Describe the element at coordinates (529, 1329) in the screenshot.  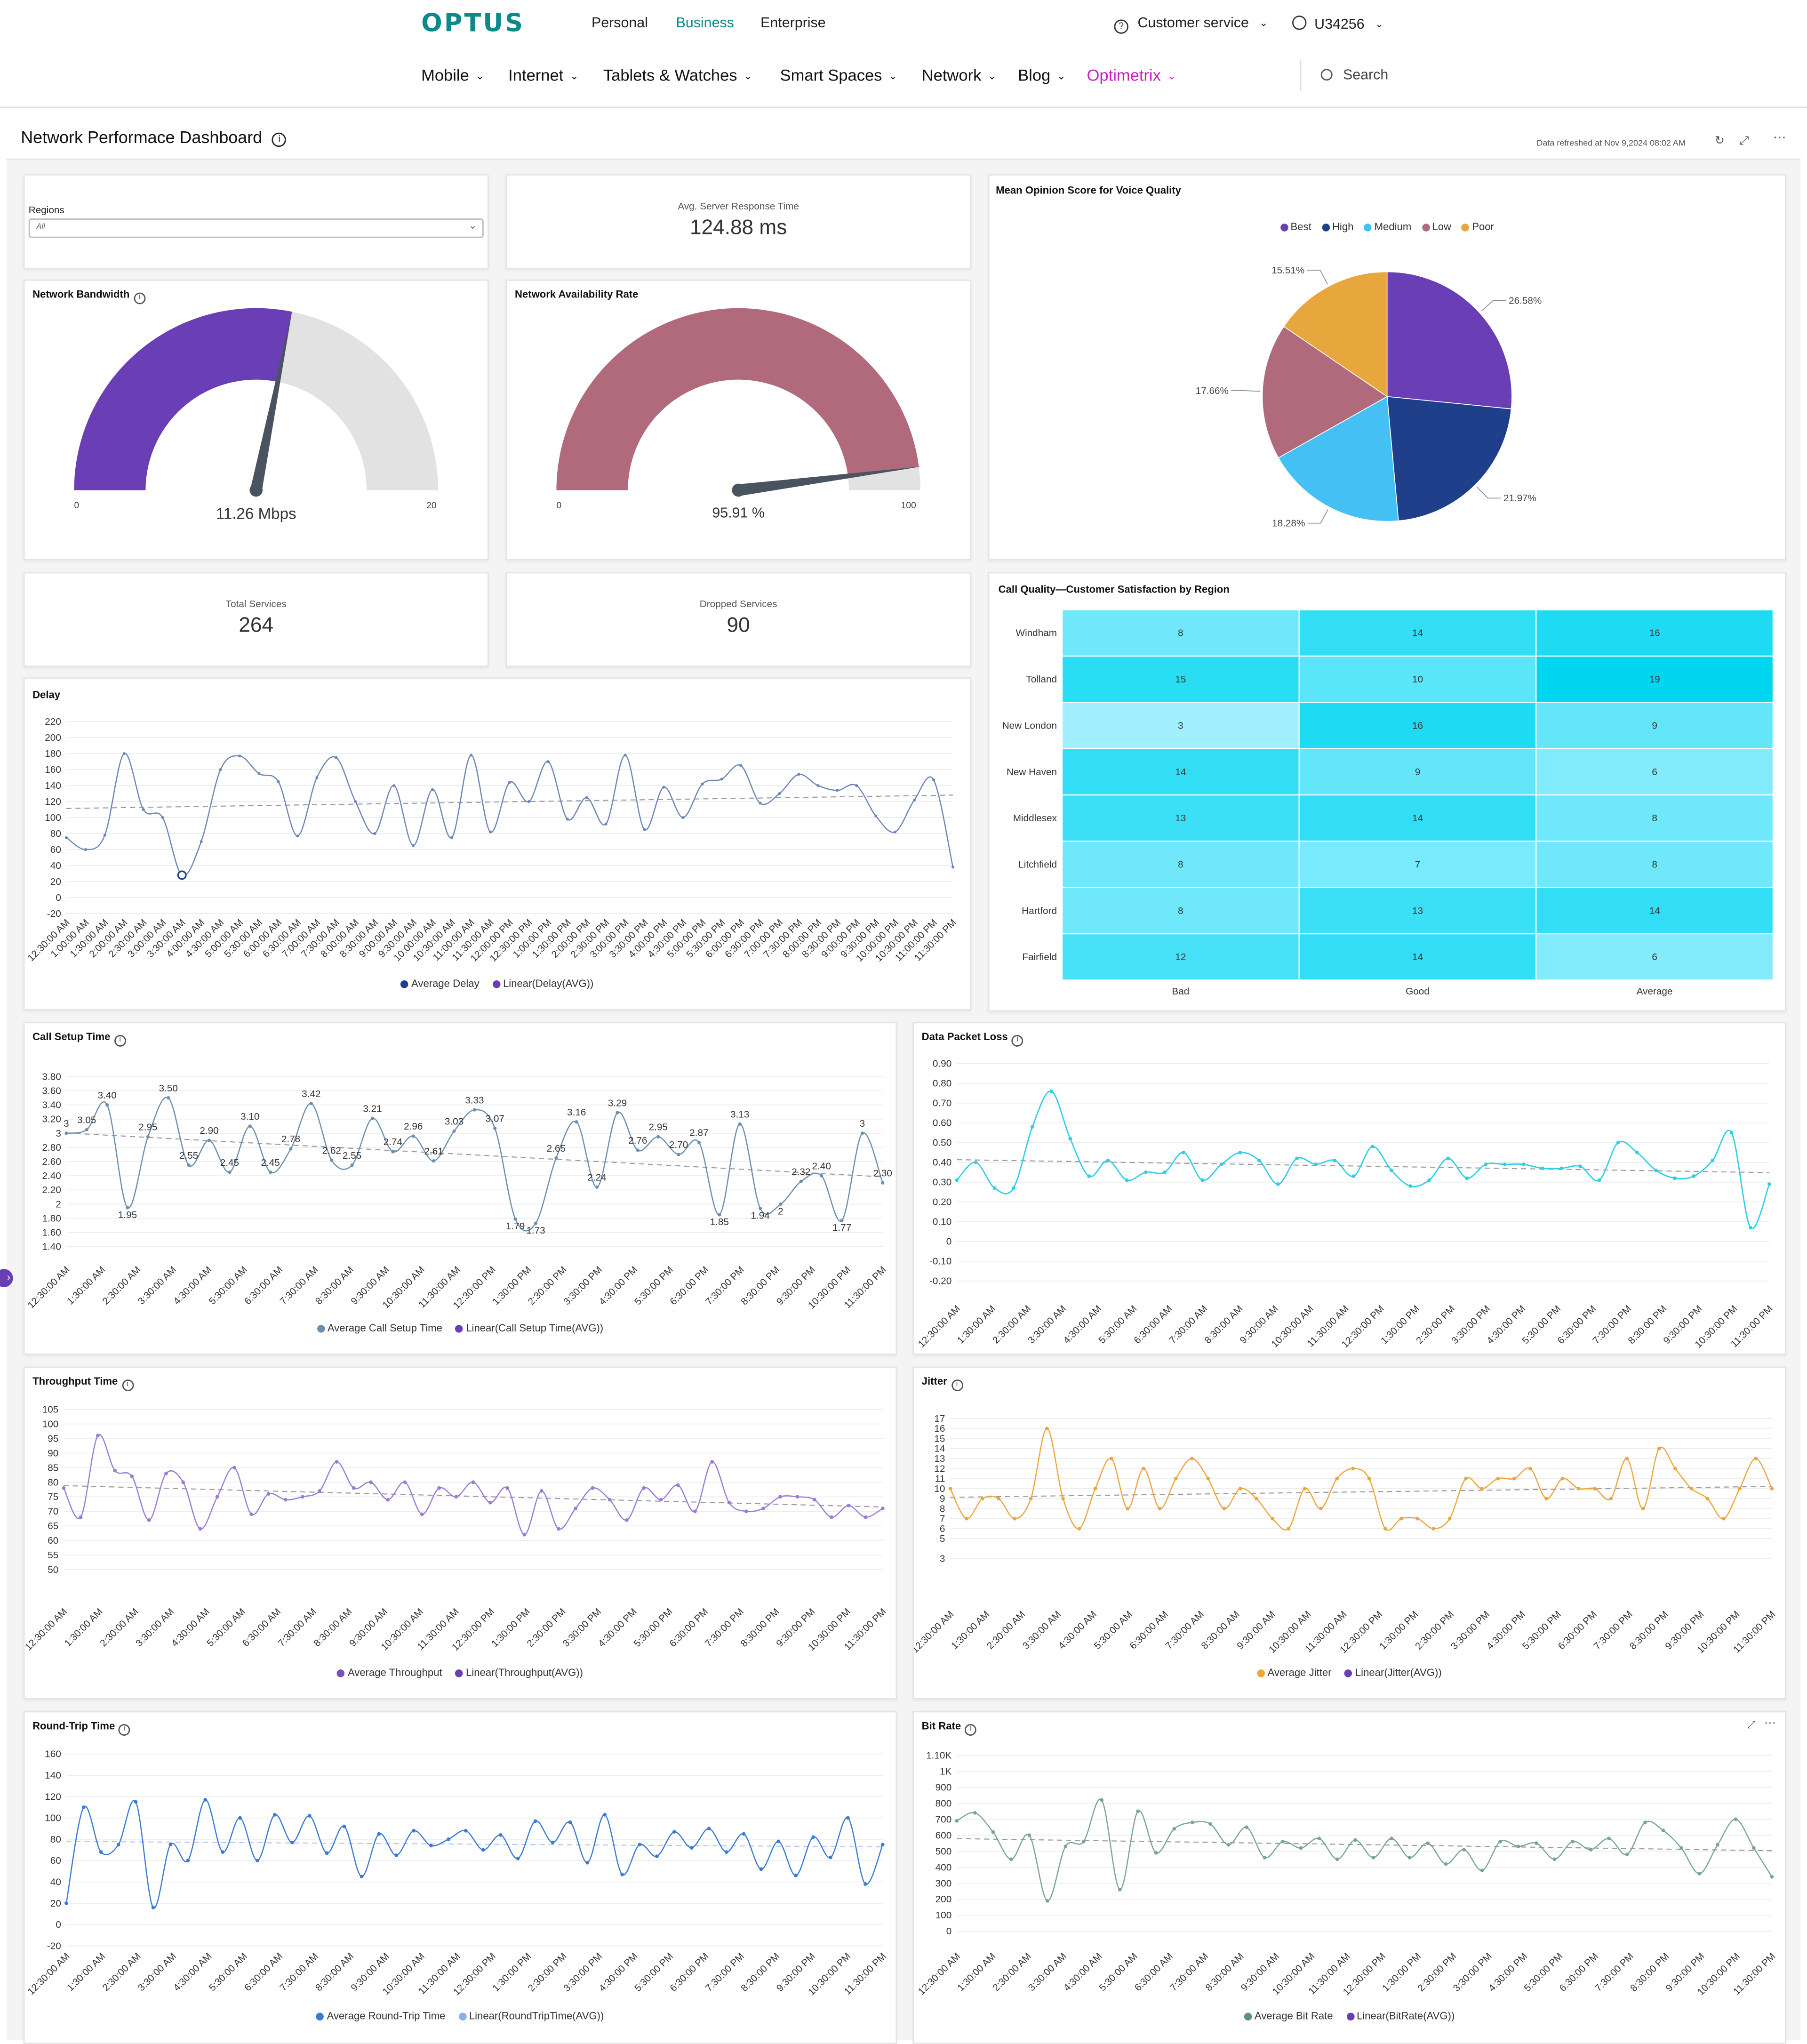
I see `legend-item: Linear(Call Setup Time(AVG))` at that location.